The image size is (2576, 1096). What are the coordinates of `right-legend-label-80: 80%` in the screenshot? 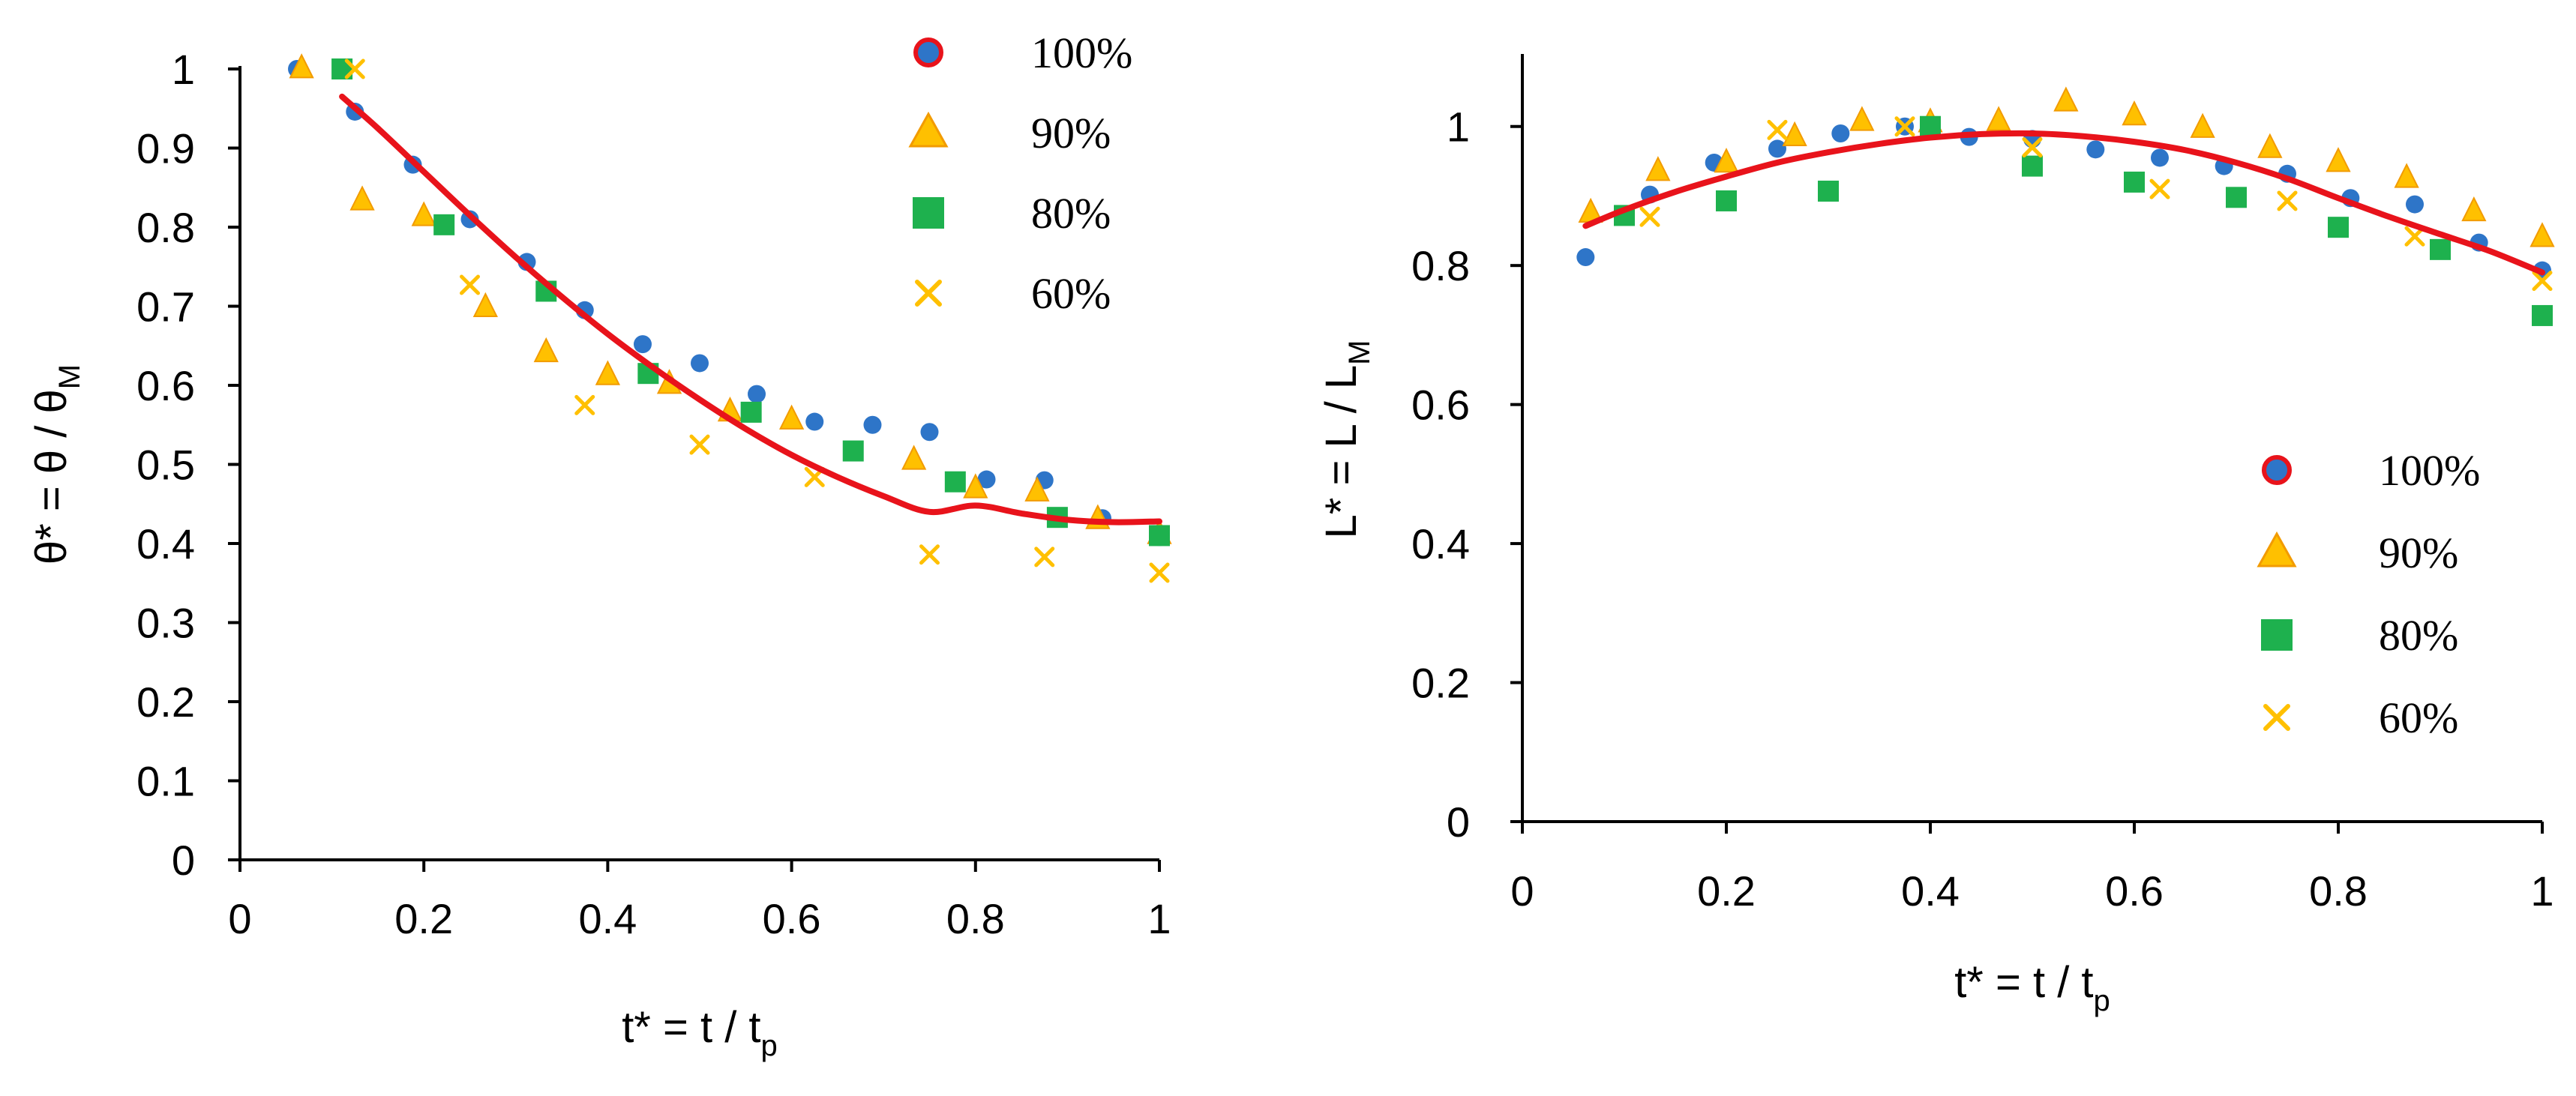 It's located at (2418, 635).